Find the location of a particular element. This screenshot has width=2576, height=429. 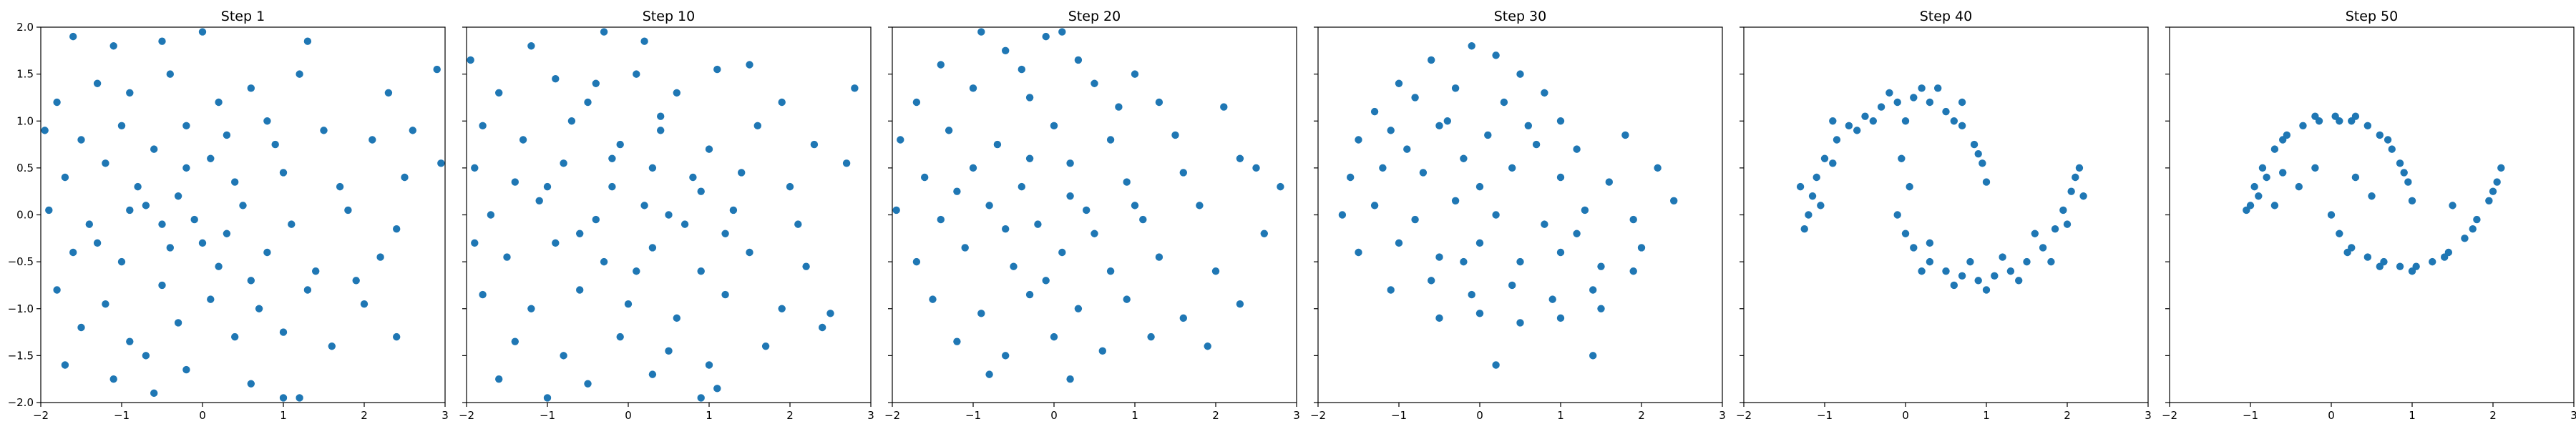

y-tick-label: 0.5 is located at coordinates (25, 168).